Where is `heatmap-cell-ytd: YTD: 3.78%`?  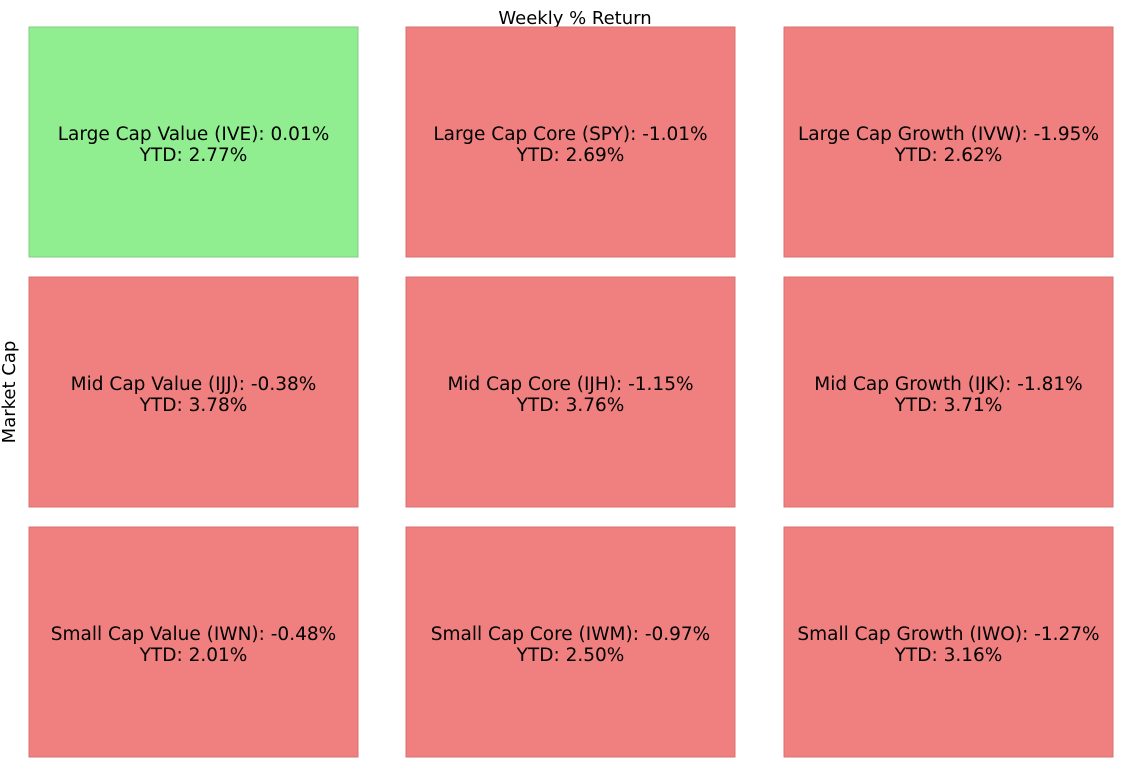 heatmap-cell-ytd: YTD: 3.78% is located at coordinates (193, 405).